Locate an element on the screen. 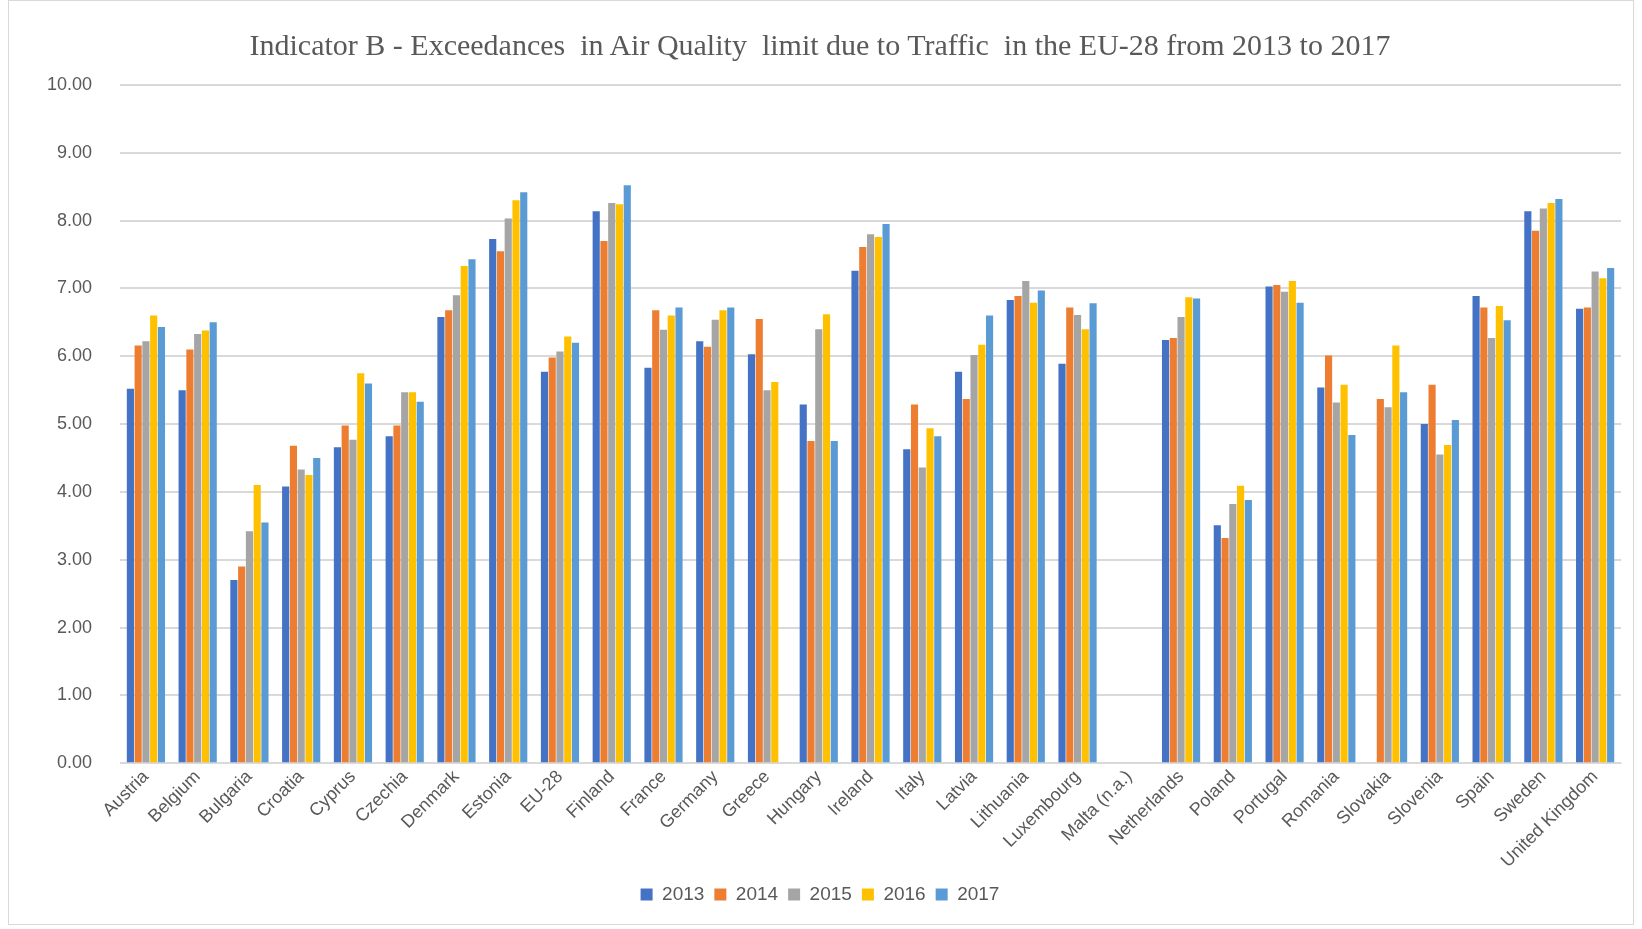 This screenshot has width=1642, height=929. legend-label: 2015 is located at coordinates (830, 893).